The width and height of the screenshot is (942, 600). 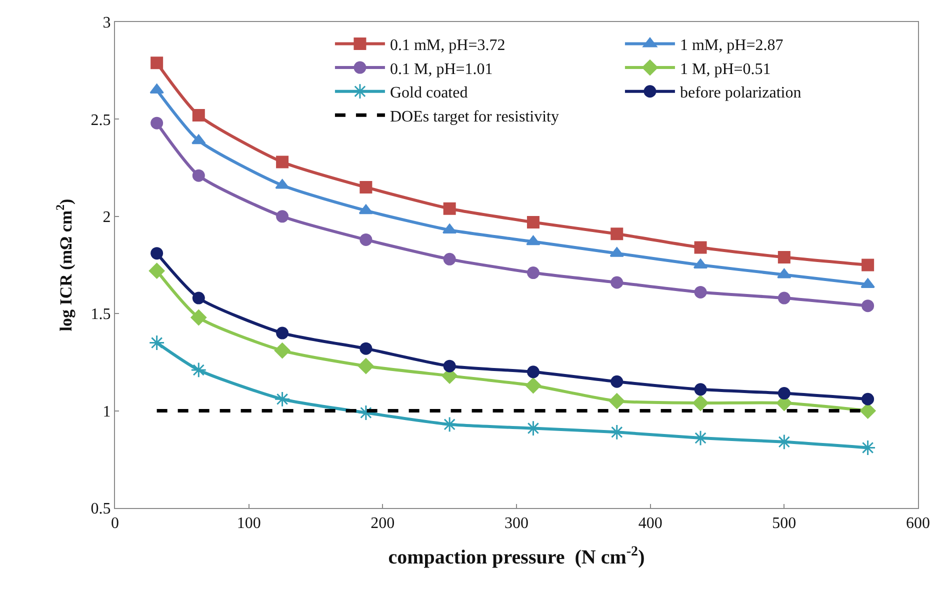 What do you see at coordinates (741, 93) in the screenshot?
I see `legend-label: before polarization` at bounding box center [741, 93].